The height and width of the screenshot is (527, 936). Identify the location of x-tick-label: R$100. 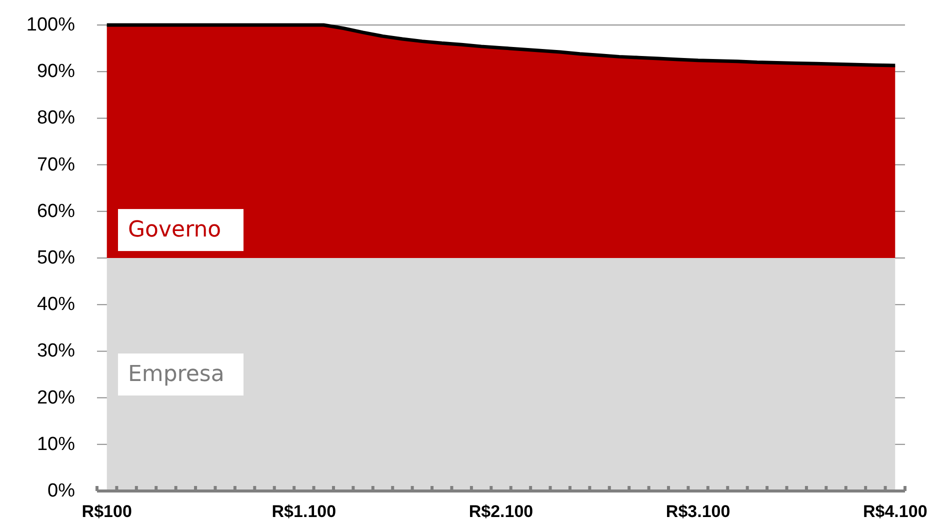
(107, 511).